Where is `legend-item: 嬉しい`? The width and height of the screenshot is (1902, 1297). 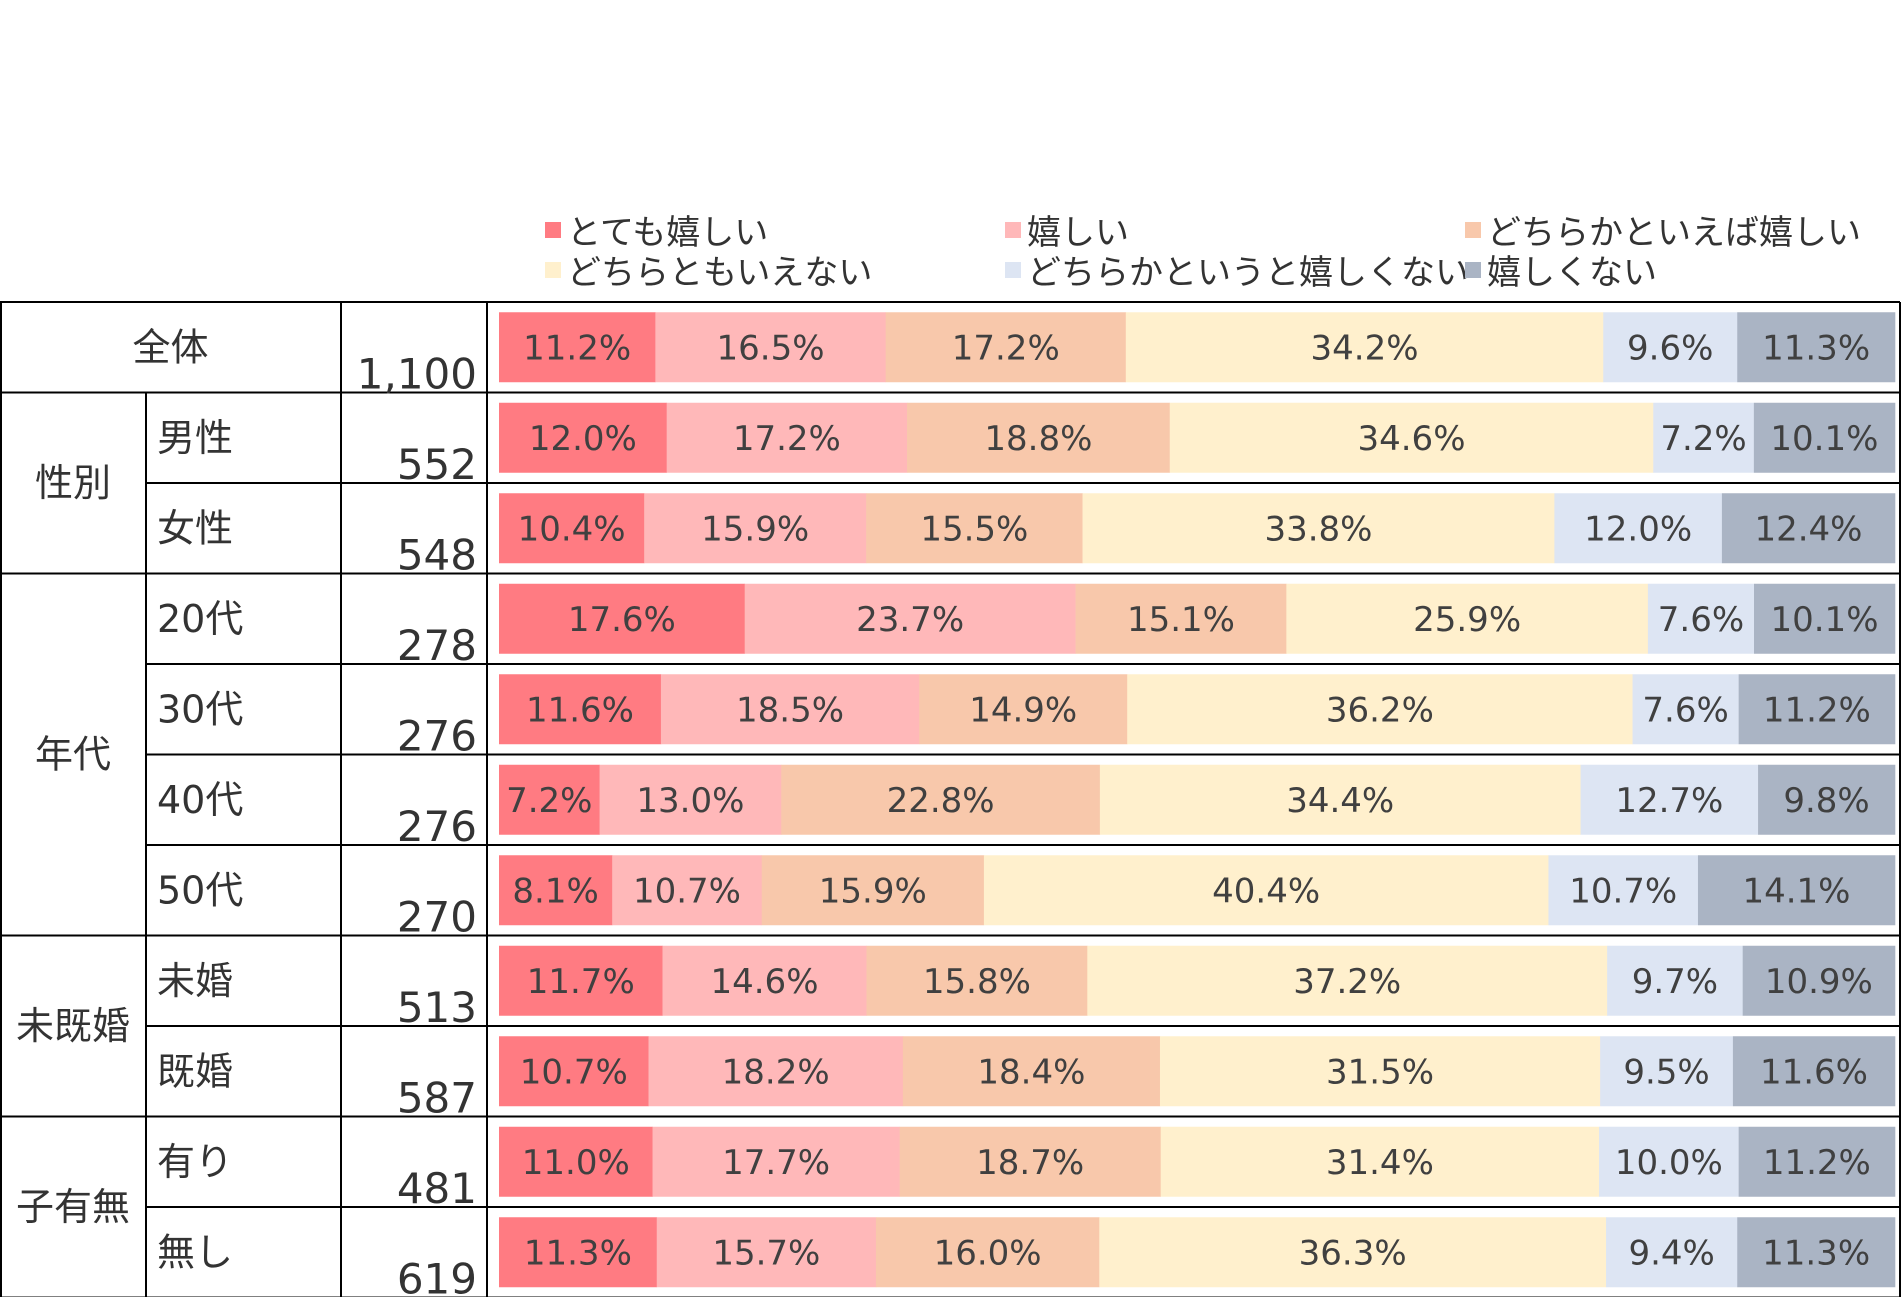
legend-item: 嬉しい is located at coordinates (1067, 229).